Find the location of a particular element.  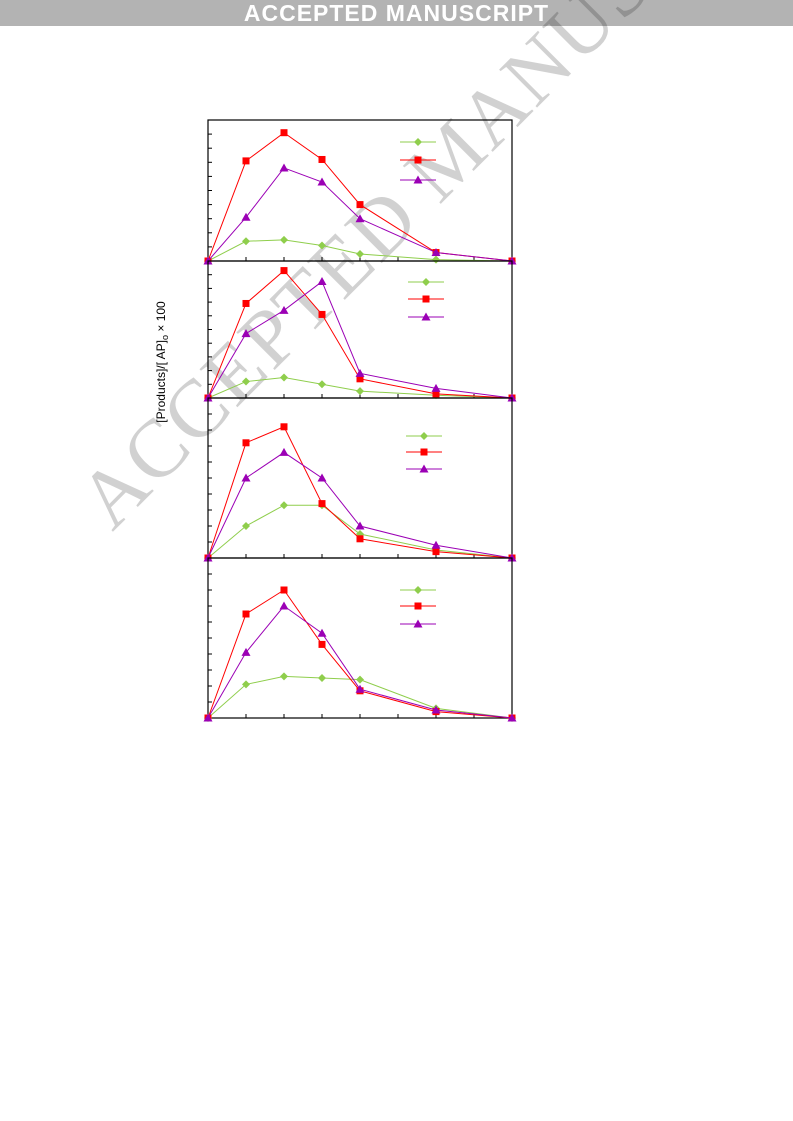

panel-4-legend-diamond-symbol is located at coordinates (418, 590).